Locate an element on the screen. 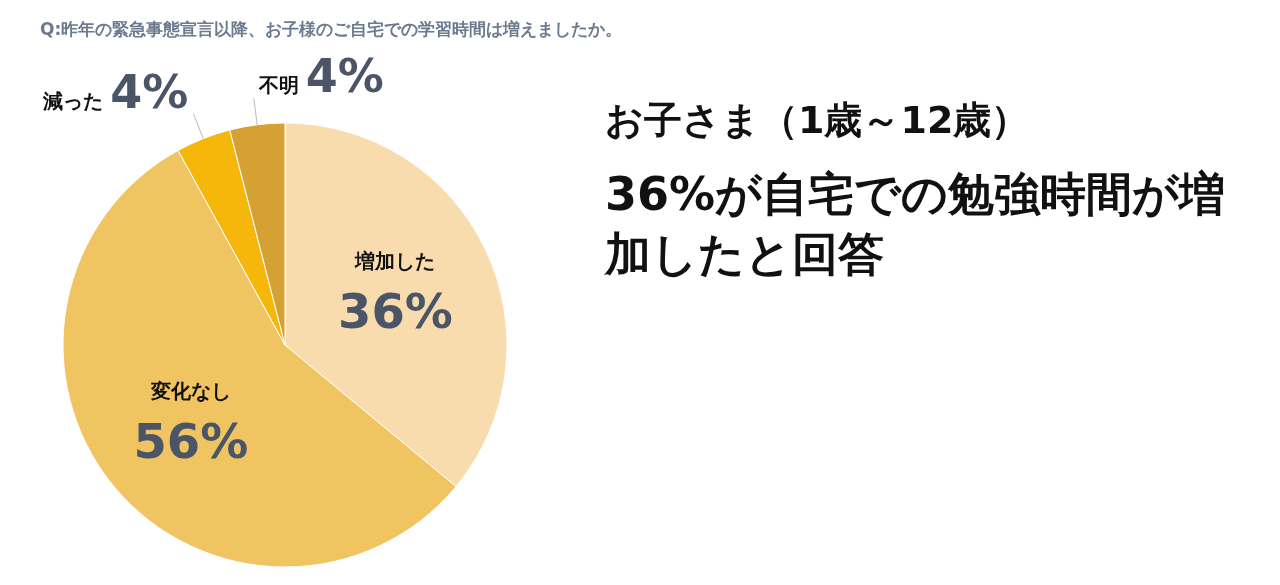  text: 36%が自宅での勉強時間が増加したと回答 is located at coordinates (916, 224).